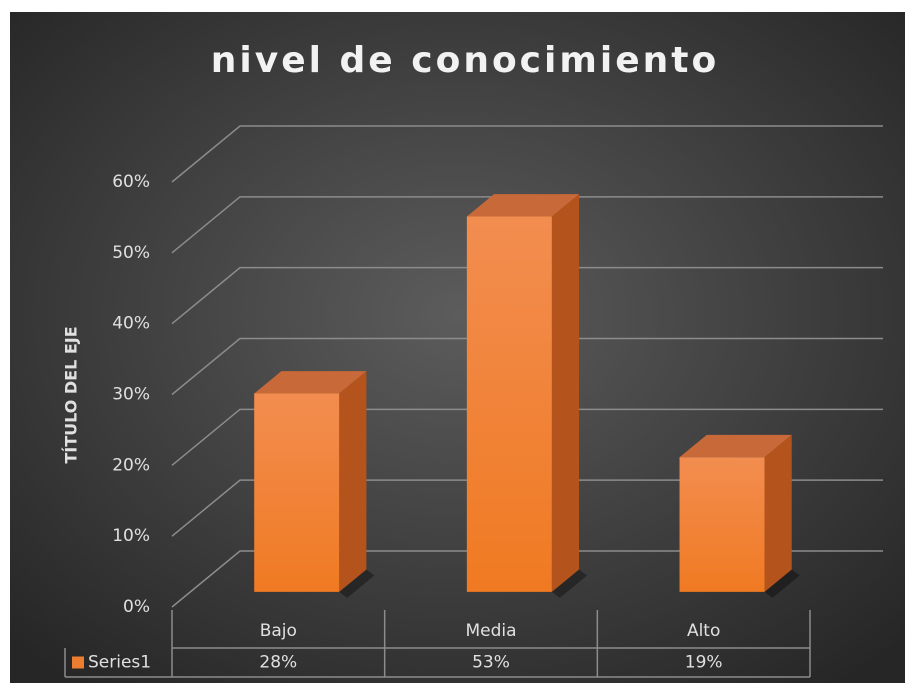 This screenshot has height=693, width=915. I want to click on data-label: 19%, so click(704, 663).